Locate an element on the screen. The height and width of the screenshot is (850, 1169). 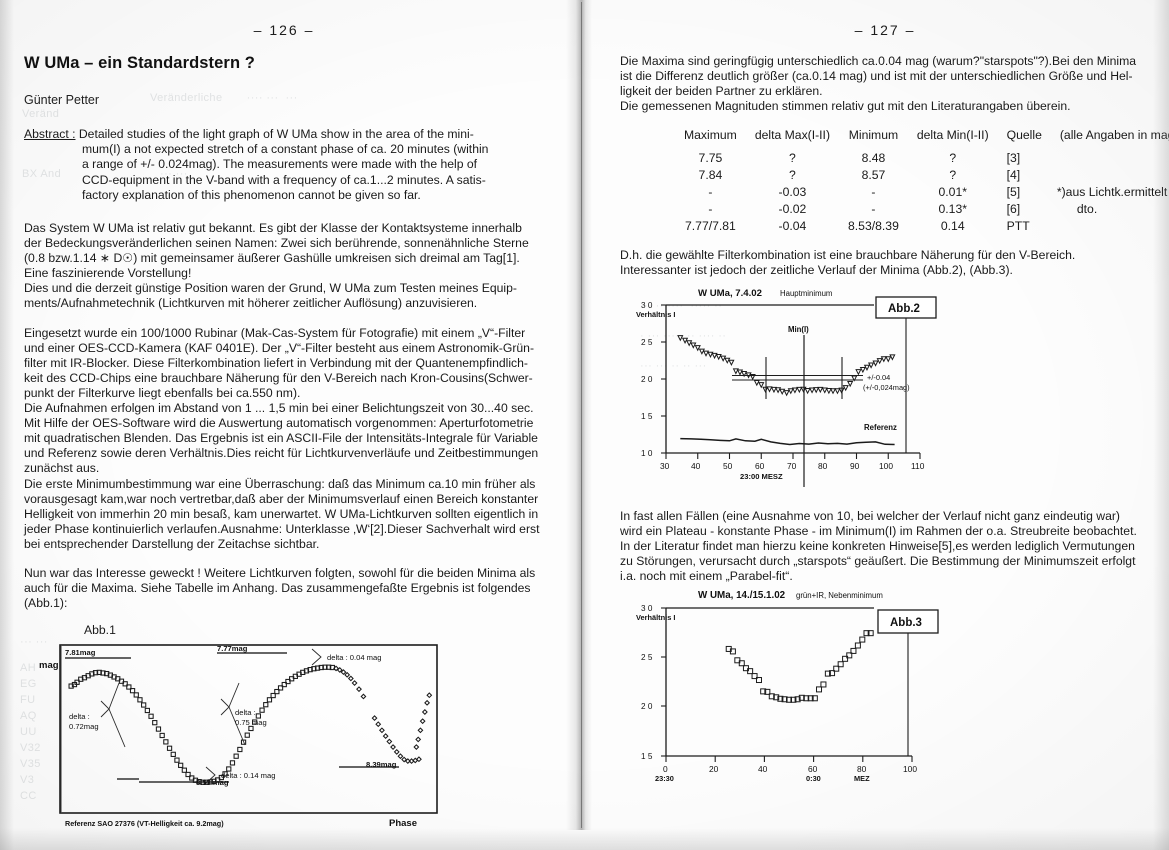
table-row: 7.84 ? 8.57 ? [4] is located at coordinates (922, 174).